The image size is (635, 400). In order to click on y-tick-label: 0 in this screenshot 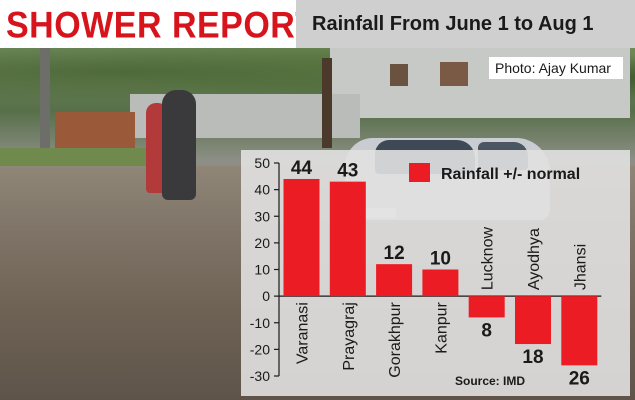, I will do `click(266, 296)`.